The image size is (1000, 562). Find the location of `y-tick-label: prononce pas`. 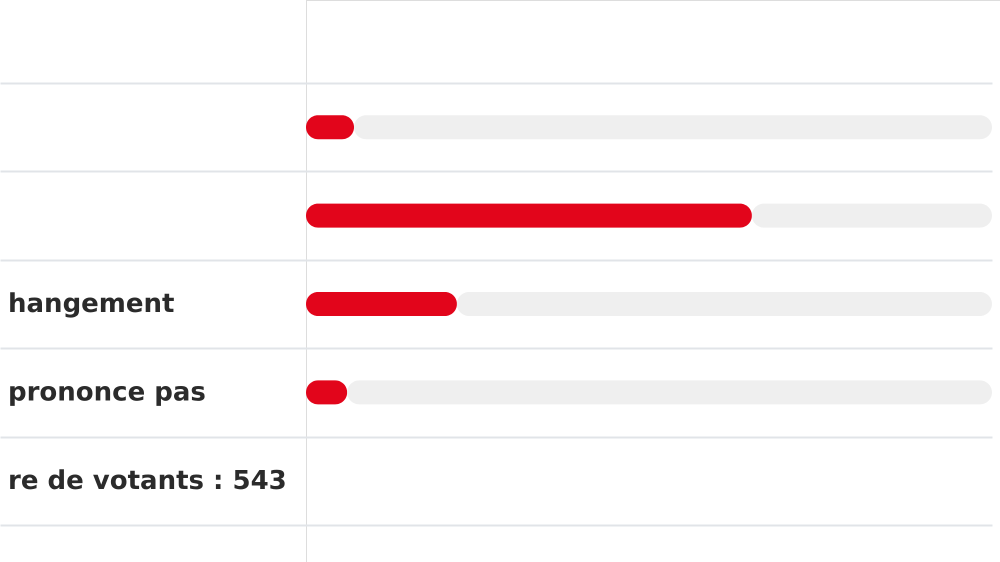

y-tick-label: prononce pas is located at coordinates (107, 392).